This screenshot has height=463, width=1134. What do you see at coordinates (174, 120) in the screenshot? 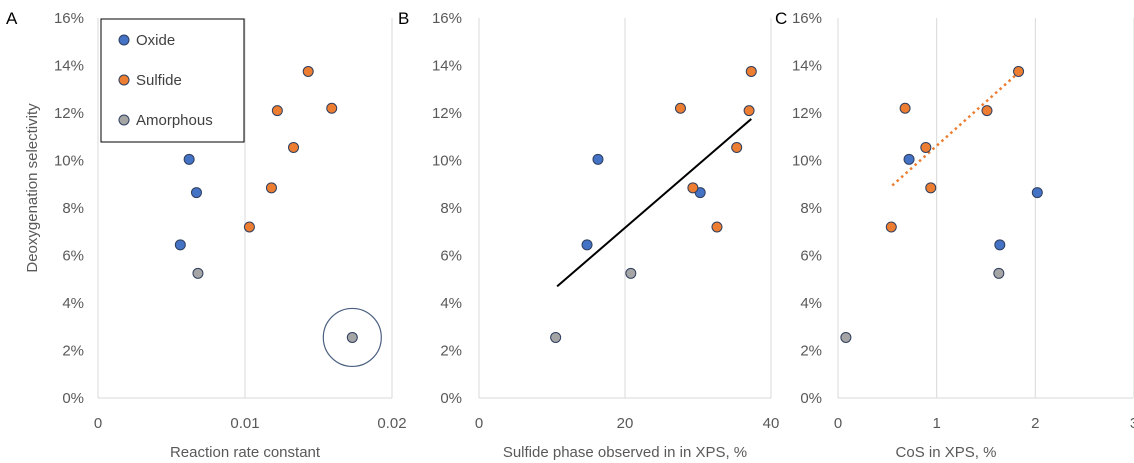
I see `legend-label-amorphous: Amorphous` at bounding box center [174, 120].